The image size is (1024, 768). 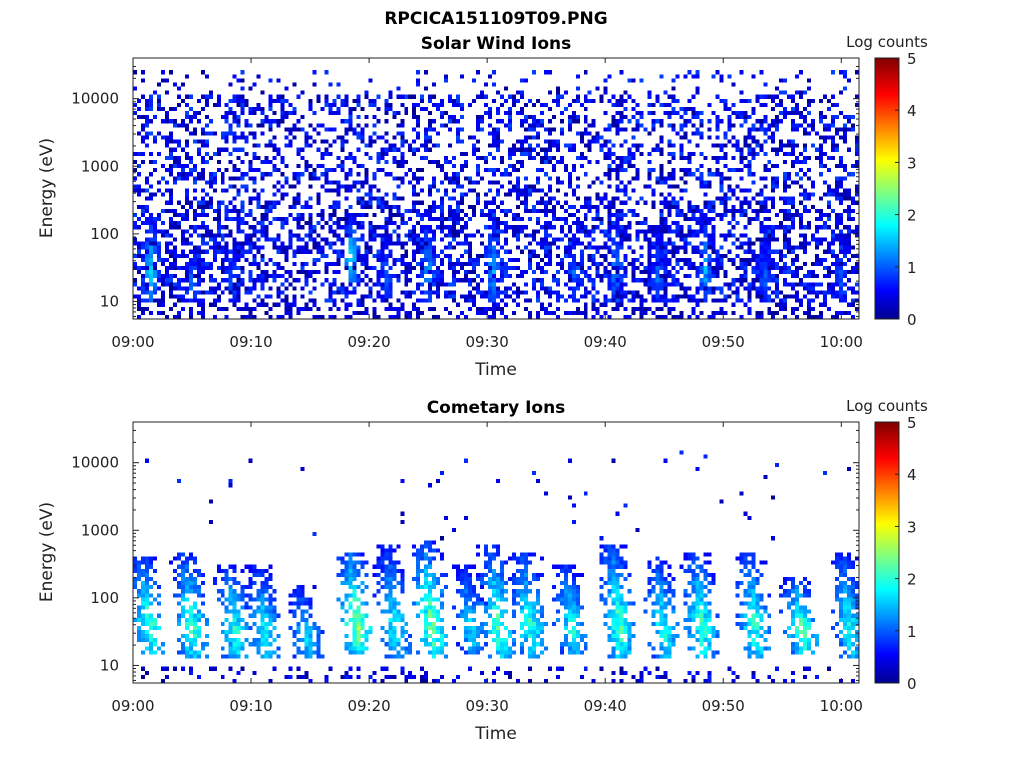 What do you see at coordinates (495, 19) in the screenshot?
I see `figure-title: RPCICA151109T09.PNG` at bounding box center [495, 19].